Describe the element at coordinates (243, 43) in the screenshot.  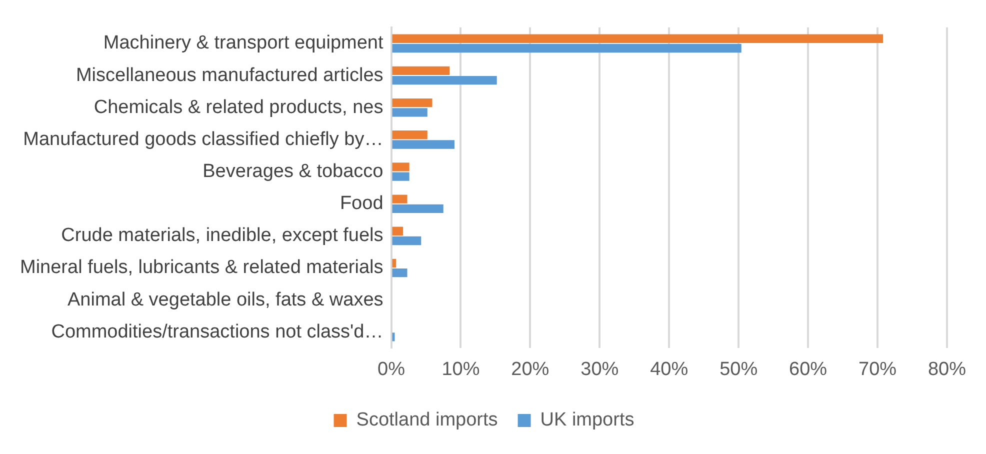
I see `y-tick-label: Machinery & transport equipment` at that location.